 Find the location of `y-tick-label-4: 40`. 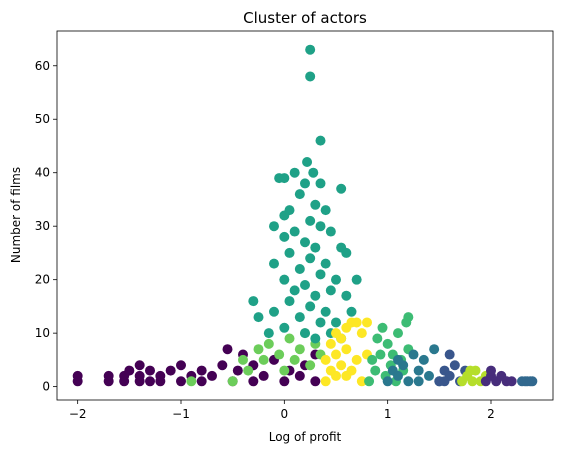

y-tick-label-4: 40 is located at coordinates (42, 173).